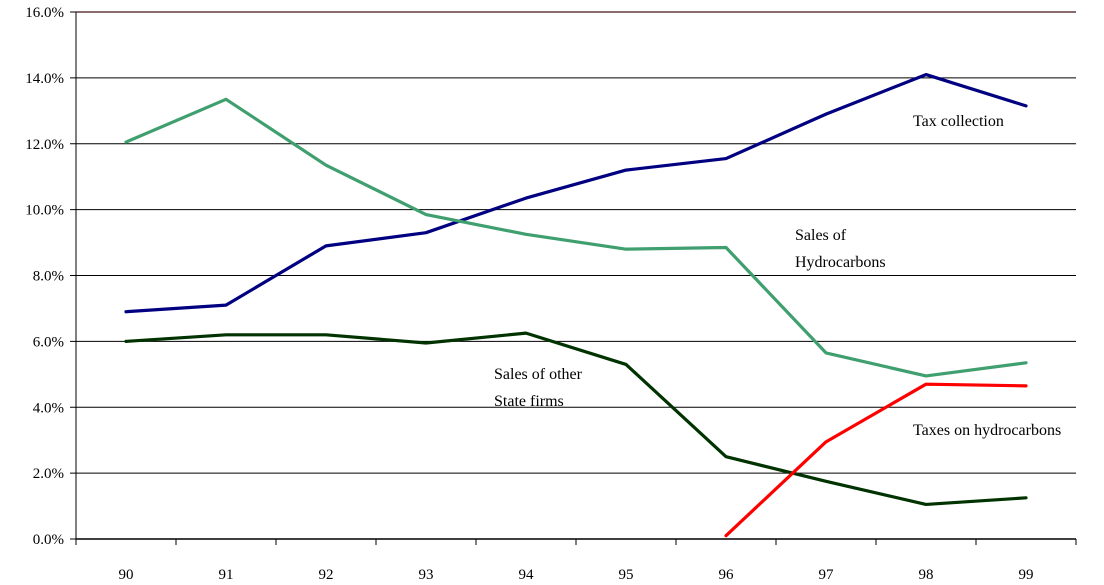  I want to click on series-line-taxes-on-hydrocarbons, so click(876, 460).